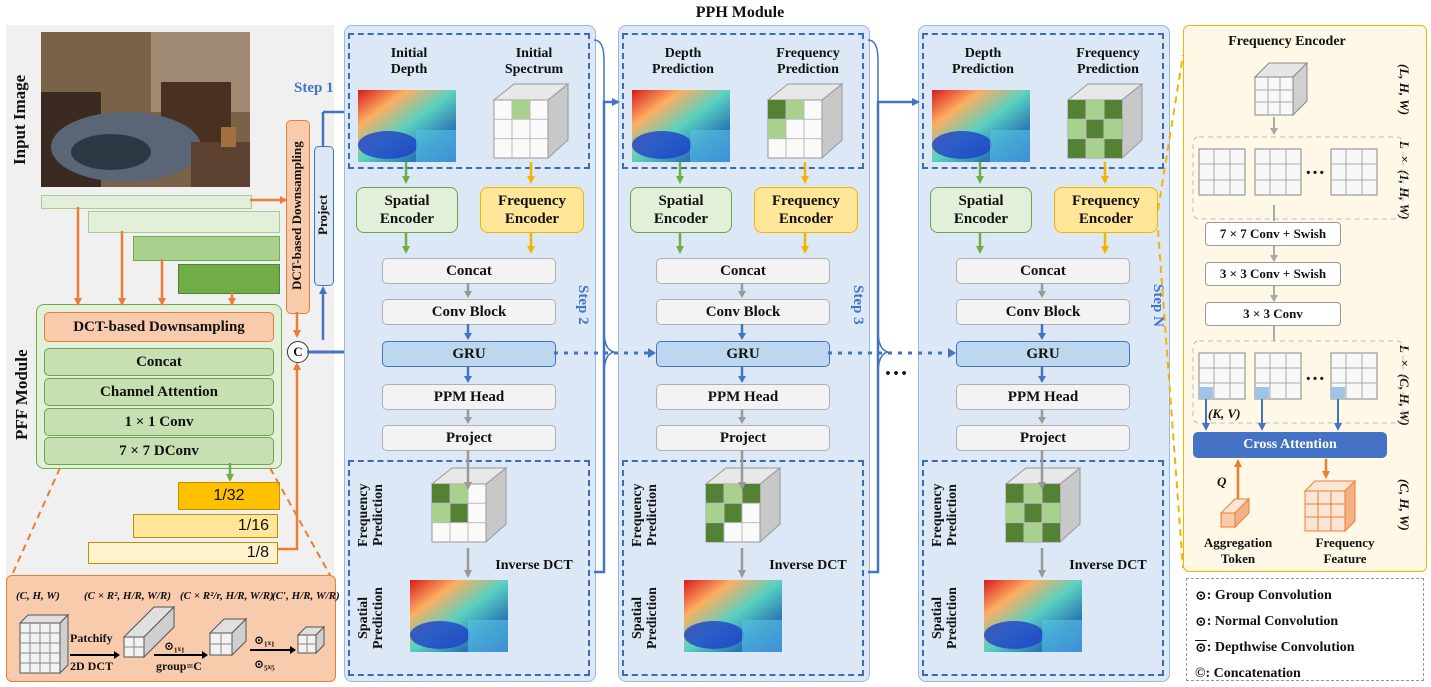 Image resolution: width=1431 pixels, height=687 pixels. I want to click on frequency-encoder-panel, so click(1305, 298).